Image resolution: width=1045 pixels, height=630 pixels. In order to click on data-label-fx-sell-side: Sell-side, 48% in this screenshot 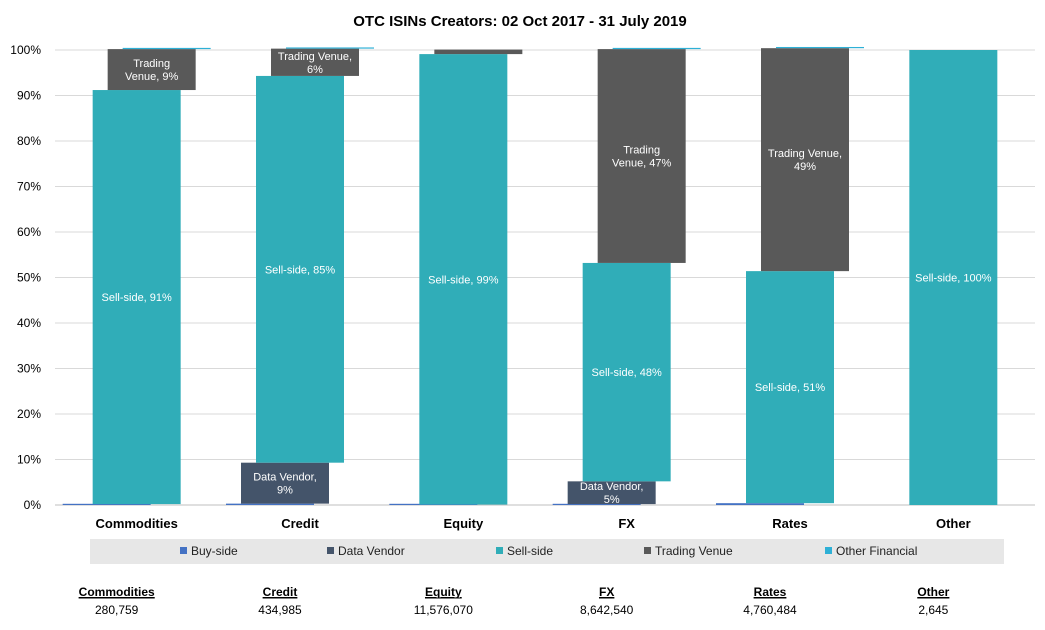, I will do `click(627, 373)`.